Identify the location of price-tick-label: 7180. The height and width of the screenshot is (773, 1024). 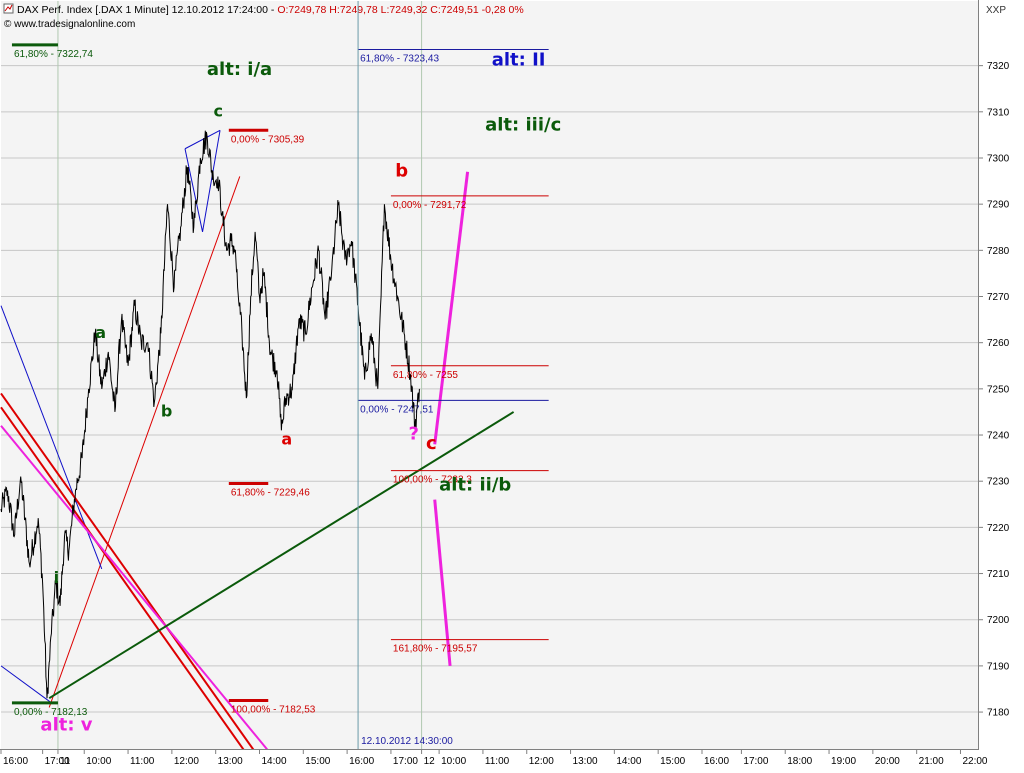
(998, 713).